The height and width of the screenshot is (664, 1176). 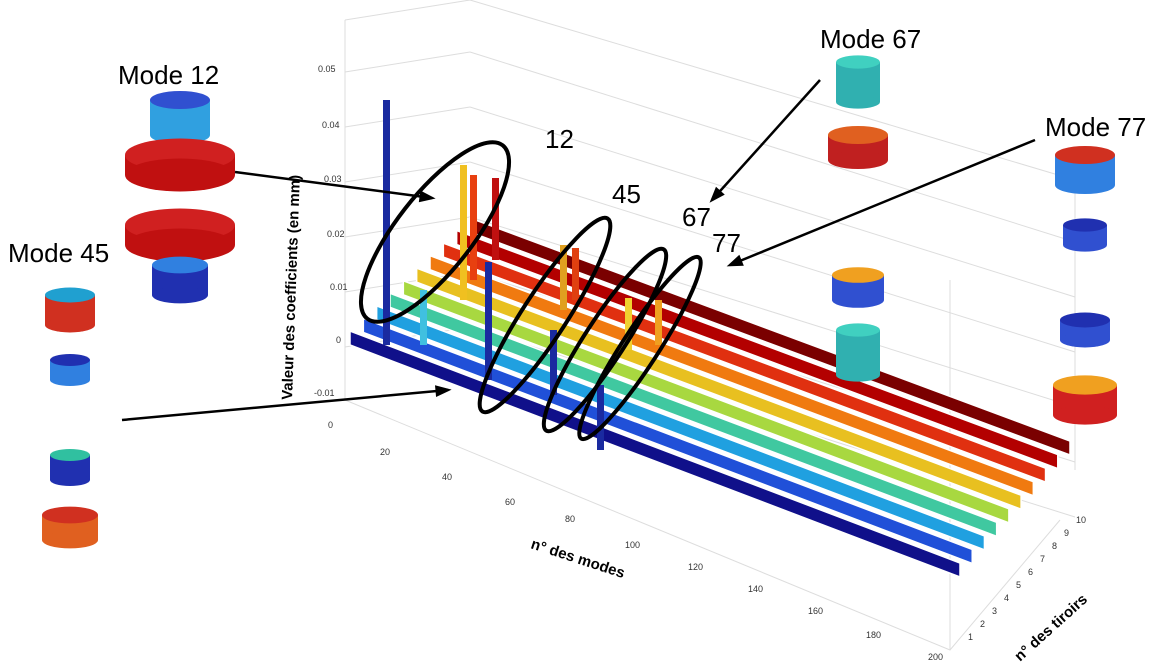 I want to click on y-tick-label: -0.01, so click(x=324, y=393).